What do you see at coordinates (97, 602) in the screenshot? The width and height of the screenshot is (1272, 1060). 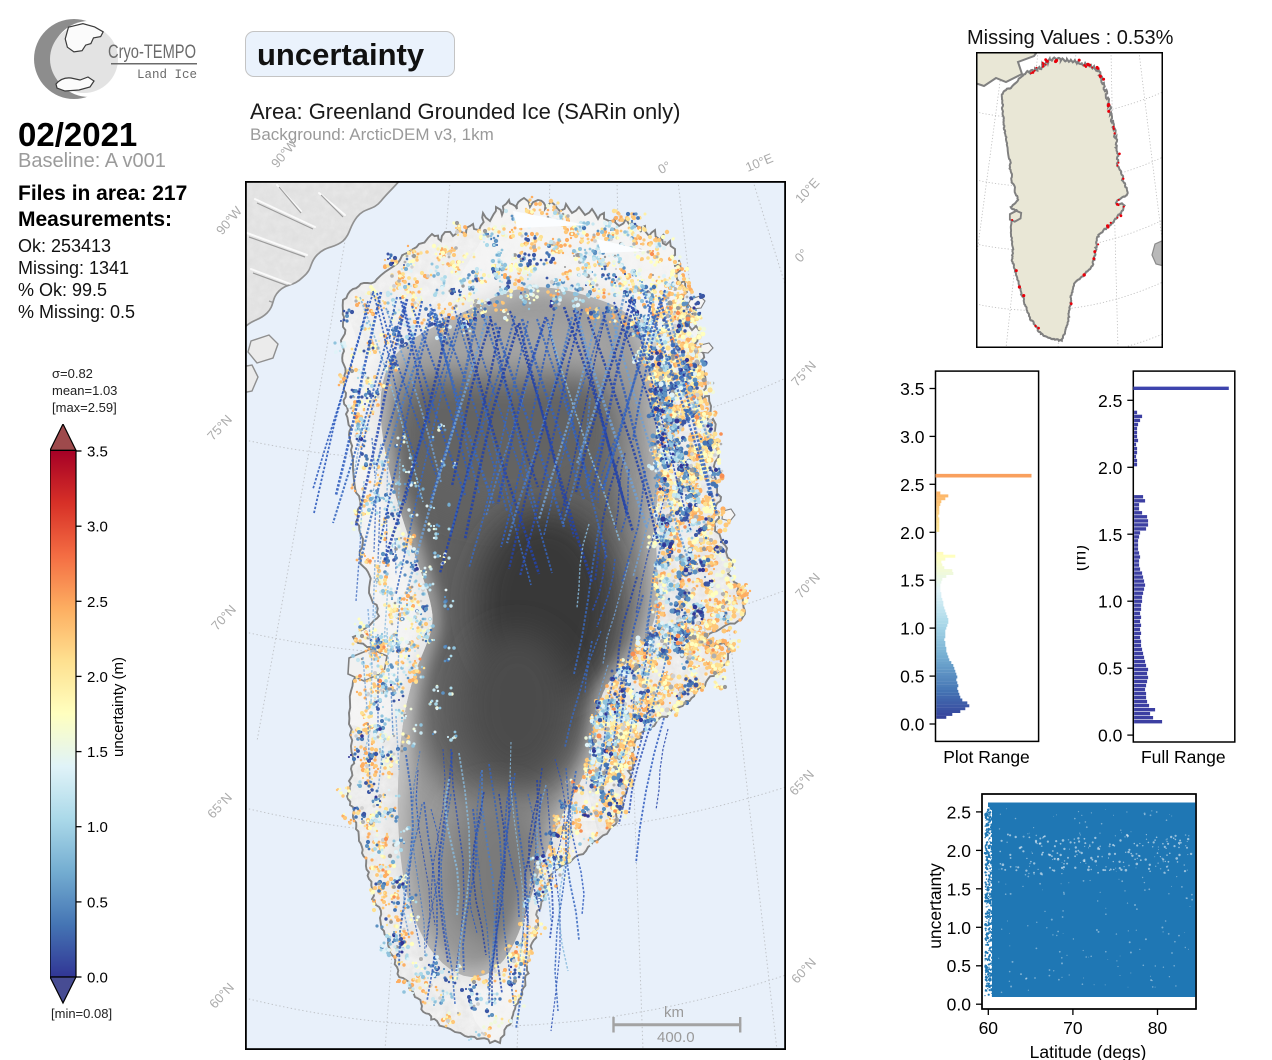 I see `svg-text: 2.5` at bounding box center [97, 602].